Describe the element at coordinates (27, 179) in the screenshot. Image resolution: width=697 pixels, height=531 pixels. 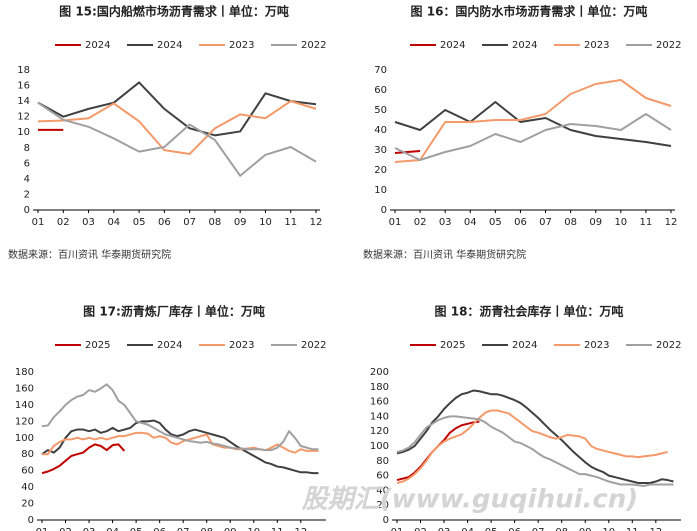
I see `y-tick-label: 4` at that location.